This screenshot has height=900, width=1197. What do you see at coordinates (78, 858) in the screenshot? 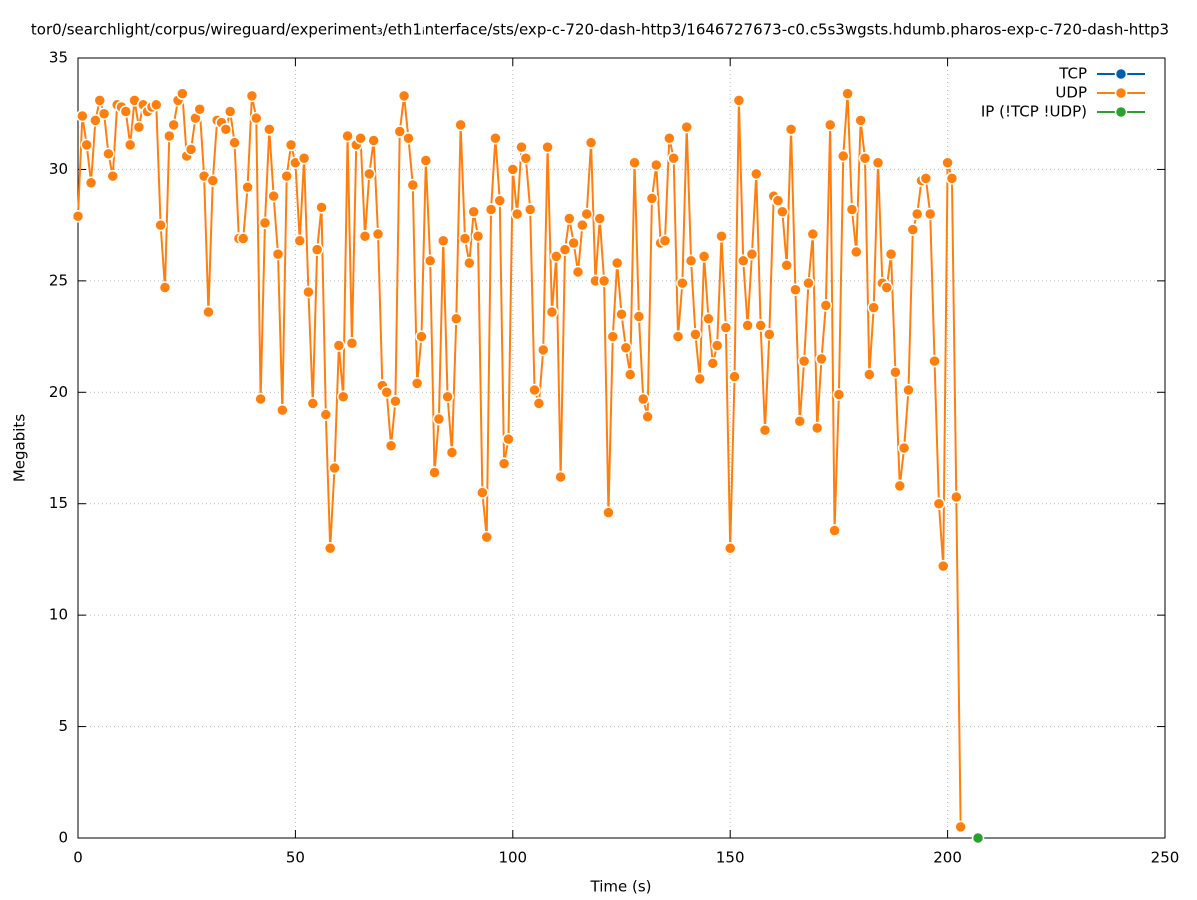
I see `x-tick-label: 0` at bounding box center [78, 858].